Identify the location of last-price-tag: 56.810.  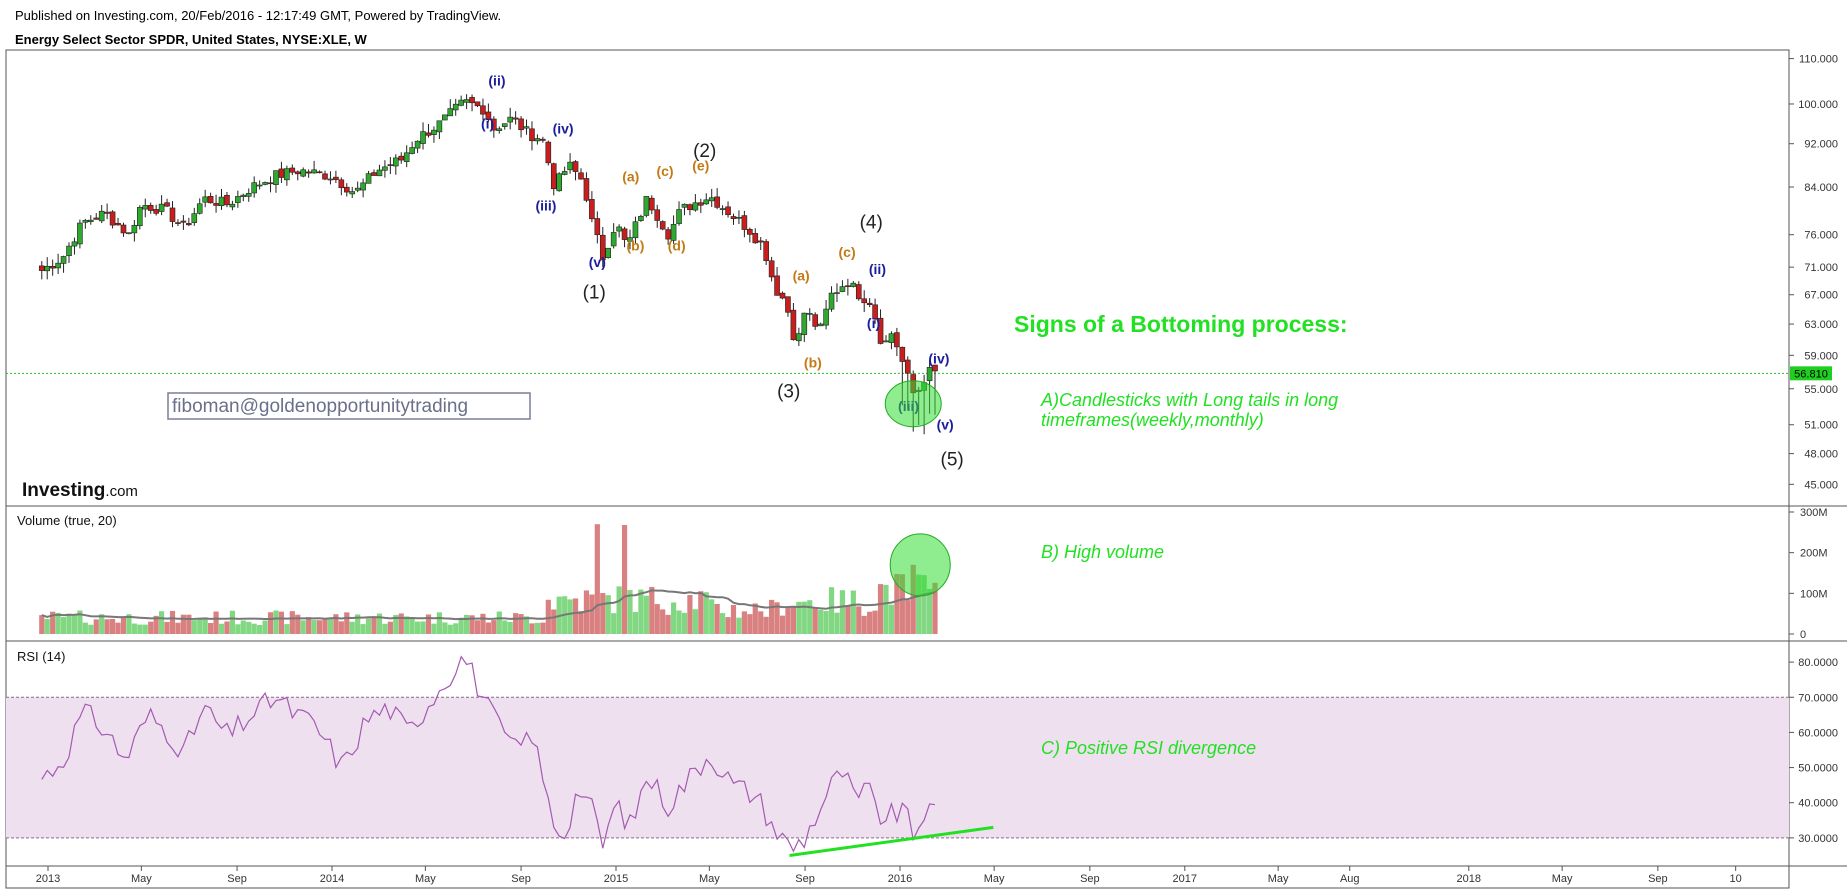
(1811, 373).